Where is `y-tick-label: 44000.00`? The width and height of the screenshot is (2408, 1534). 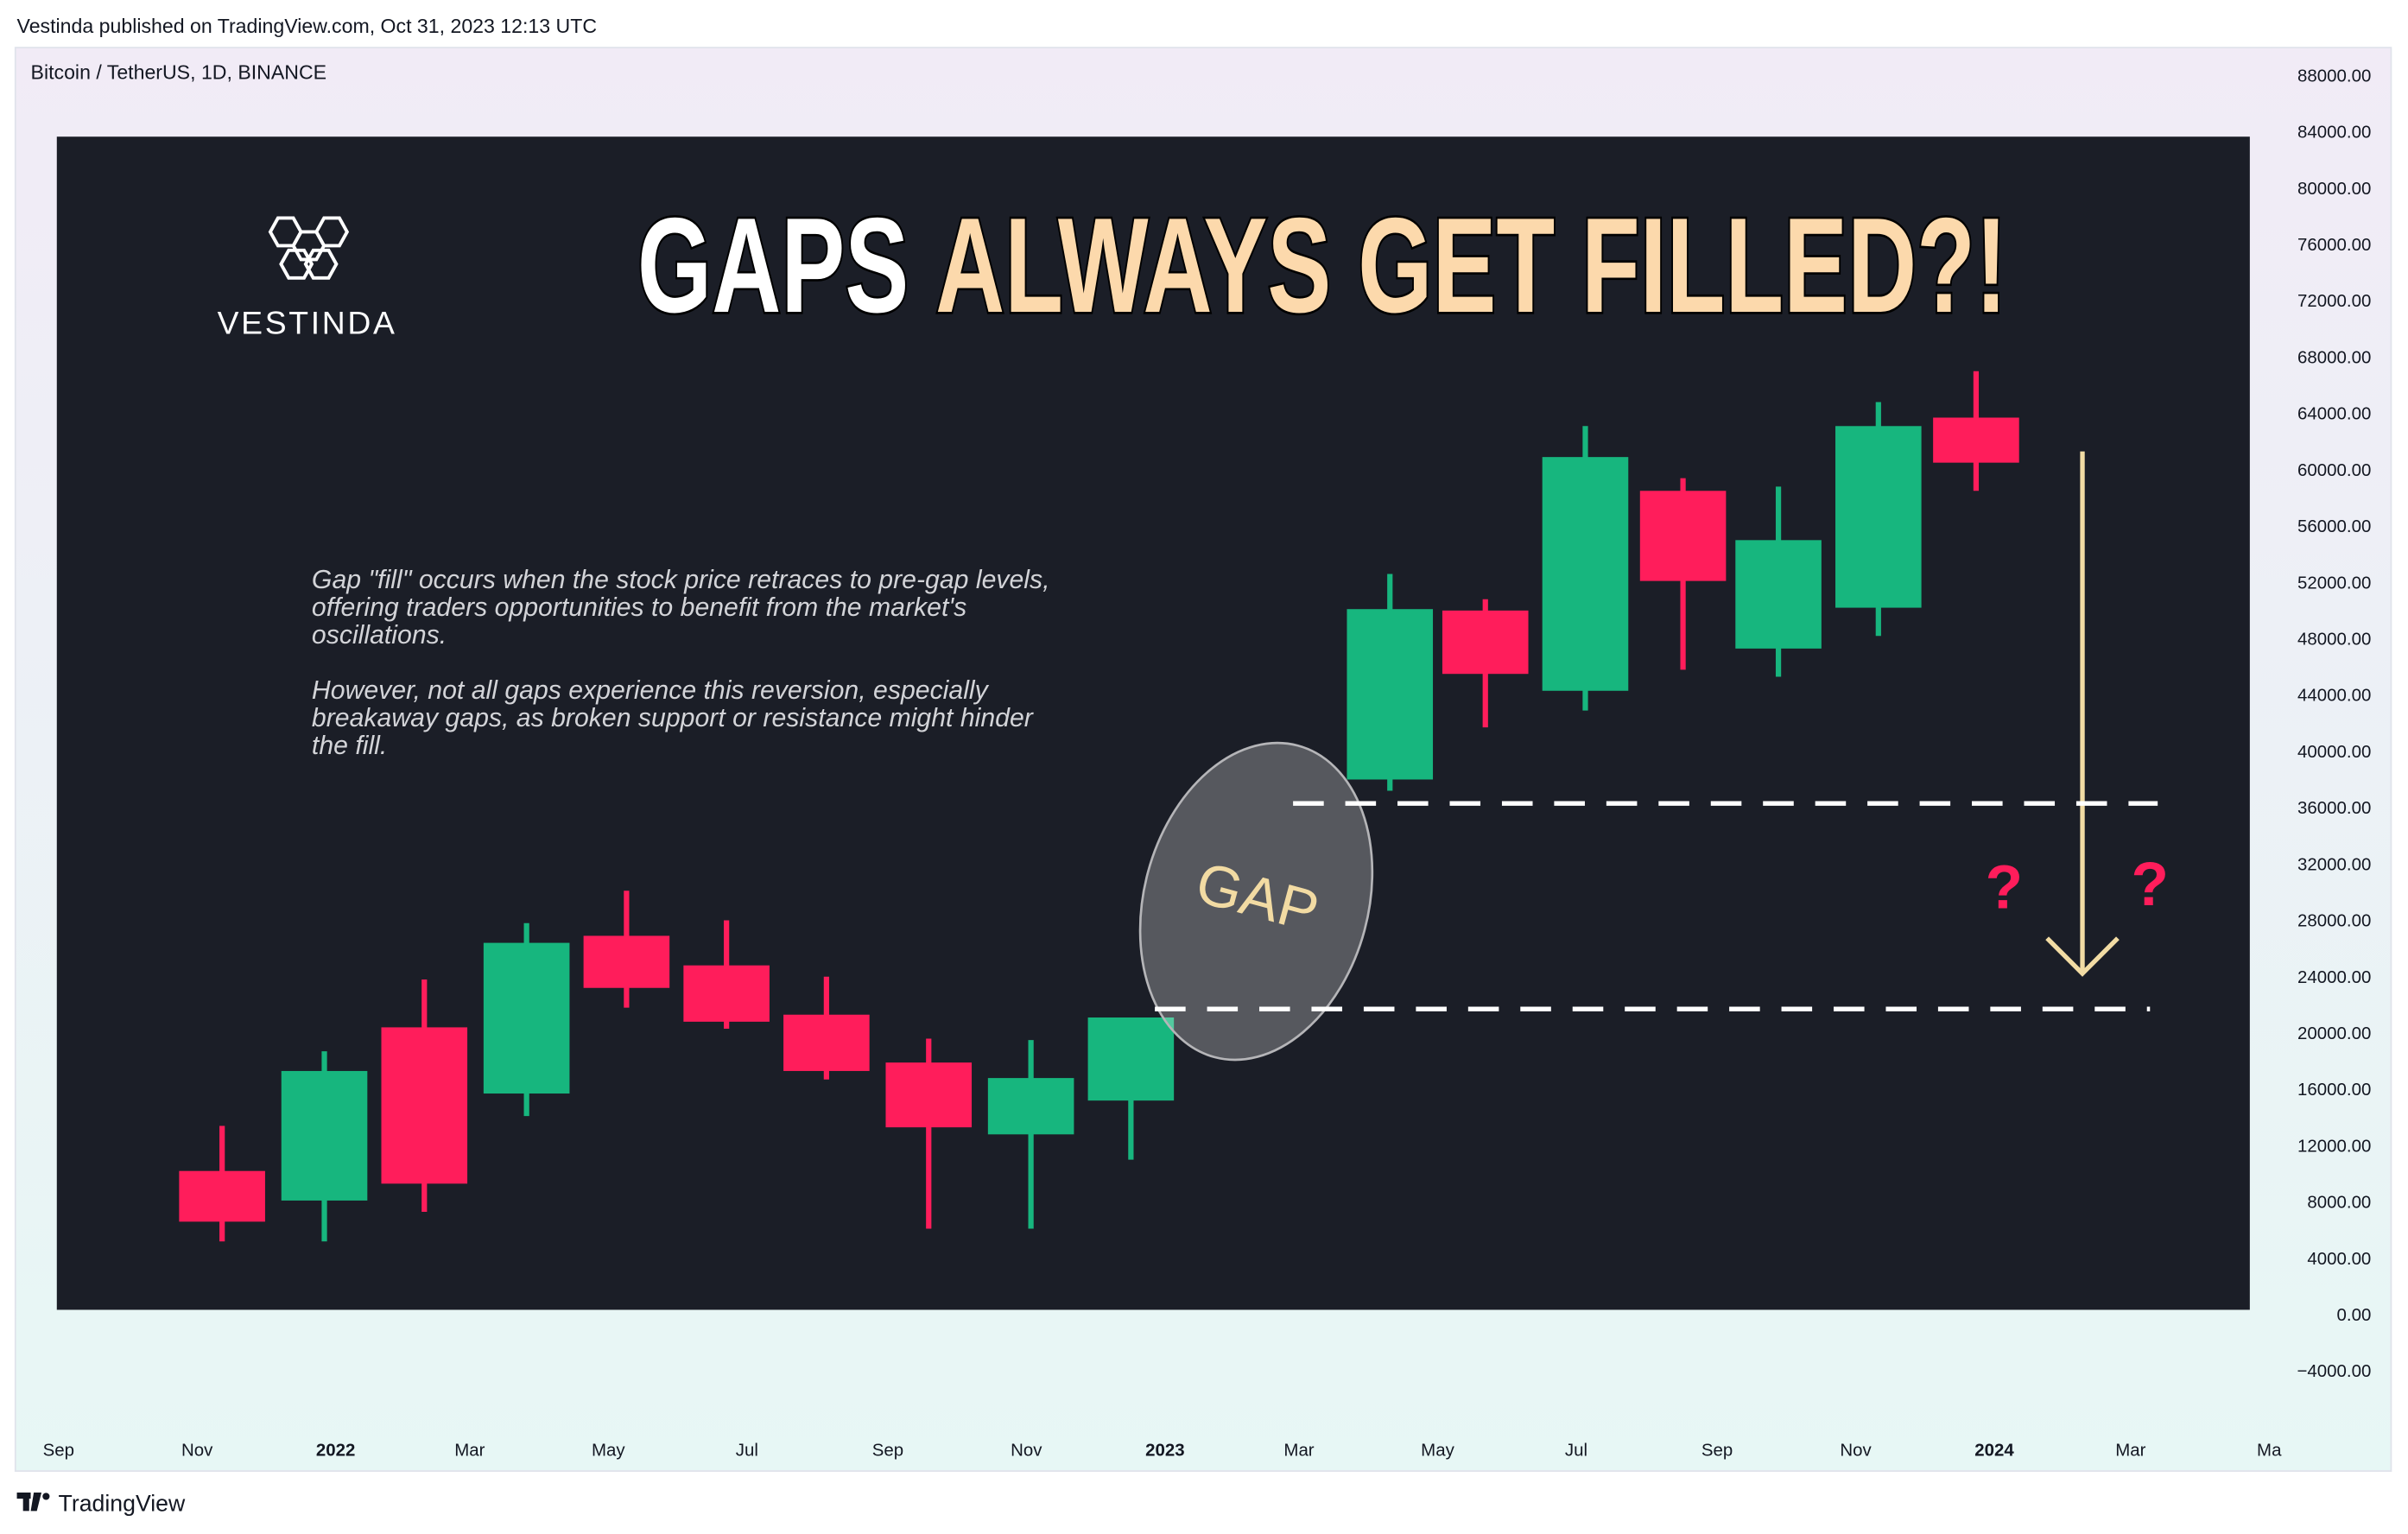 y-tick-label: 44000.00 is located at coordinates (2334, 696).